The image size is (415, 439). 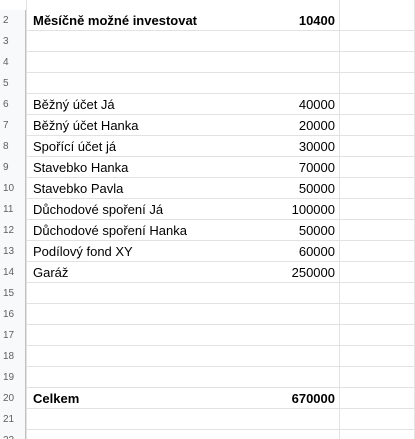 I want to click on row-header: 7, so click(x=13, y=125).